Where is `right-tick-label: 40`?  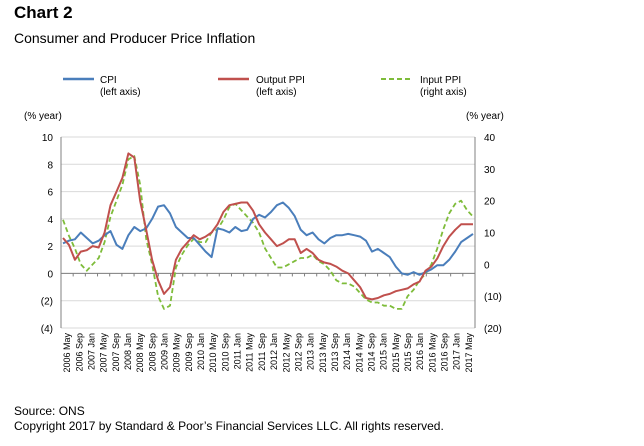
right-tick-label: 40 is located at coordinates (490, 138).